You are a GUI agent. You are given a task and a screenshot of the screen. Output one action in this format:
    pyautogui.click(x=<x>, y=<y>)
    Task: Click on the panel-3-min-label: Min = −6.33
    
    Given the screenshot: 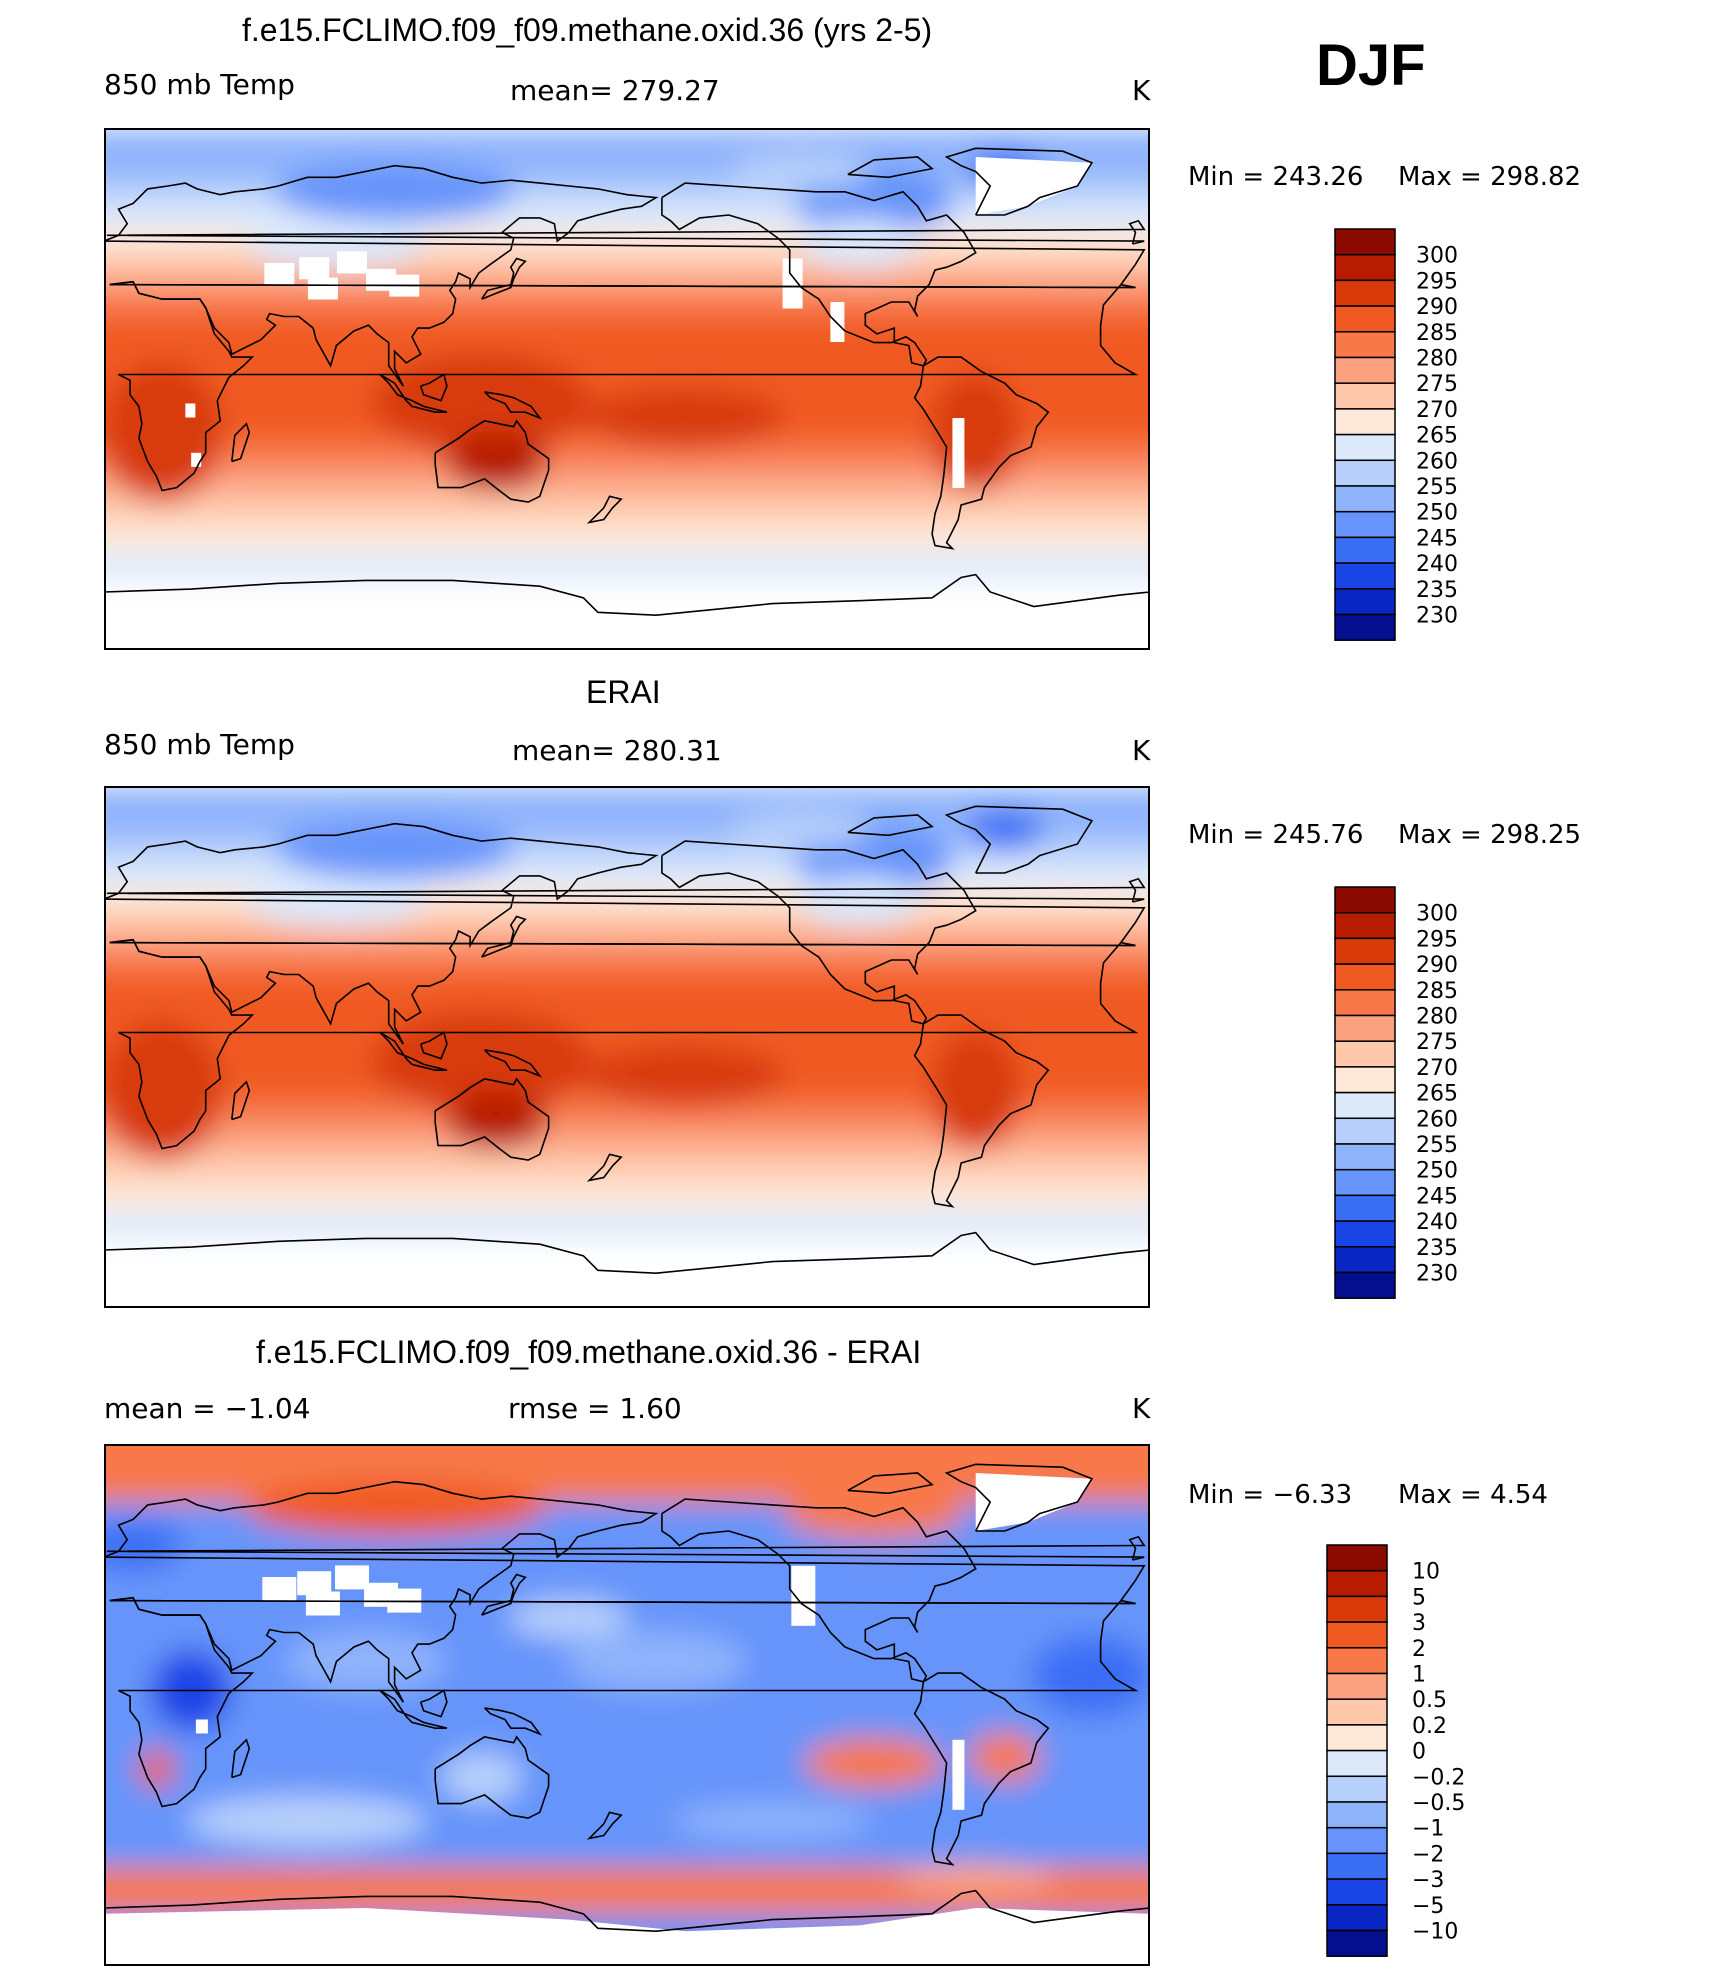 What is the action you would take?
    pyautogui.click(x=1270, y=1495)
    